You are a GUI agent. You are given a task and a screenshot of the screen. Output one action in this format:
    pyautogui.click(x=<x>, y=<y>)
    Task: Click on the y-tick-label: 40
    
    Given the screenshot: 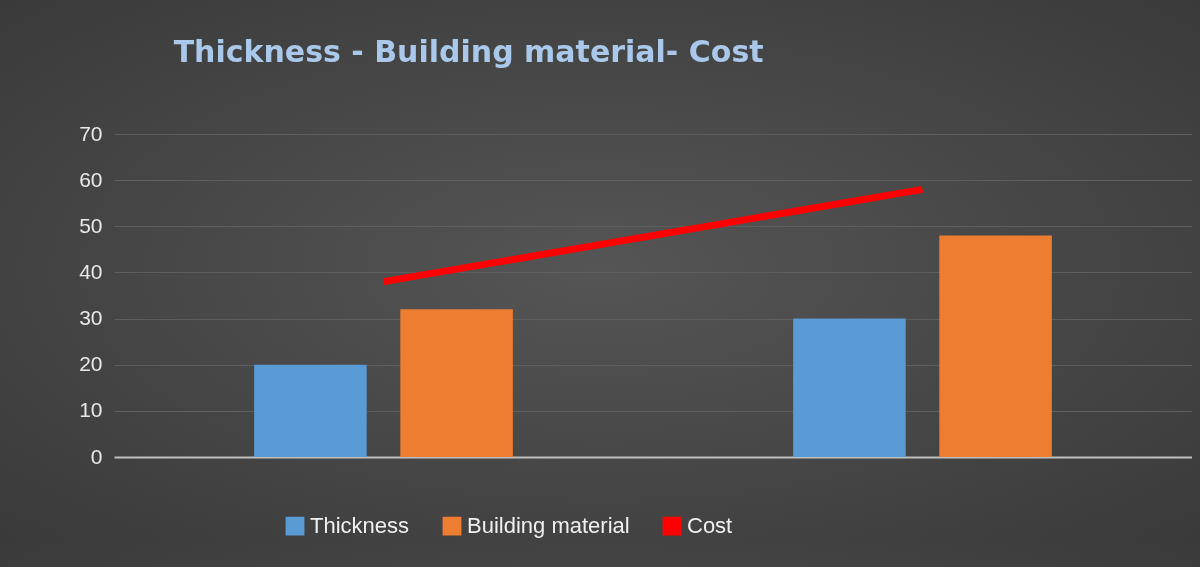 What is the action you would take?
    pyautogui.click(x=91, y=271)
    